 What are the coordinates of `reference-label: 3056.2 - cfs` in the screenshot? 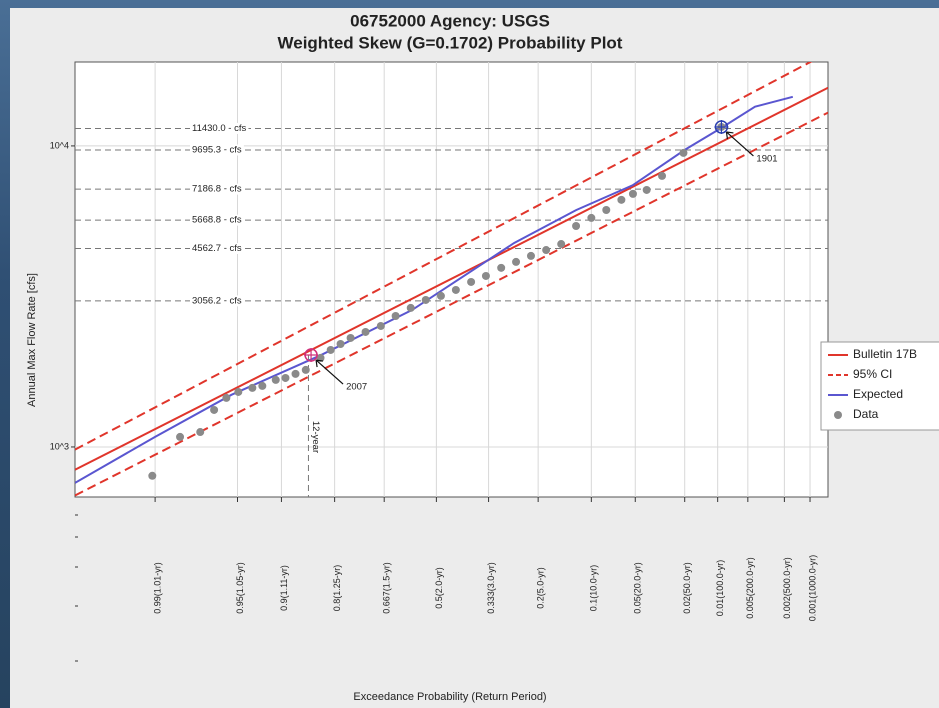 It's located at (217, 300).